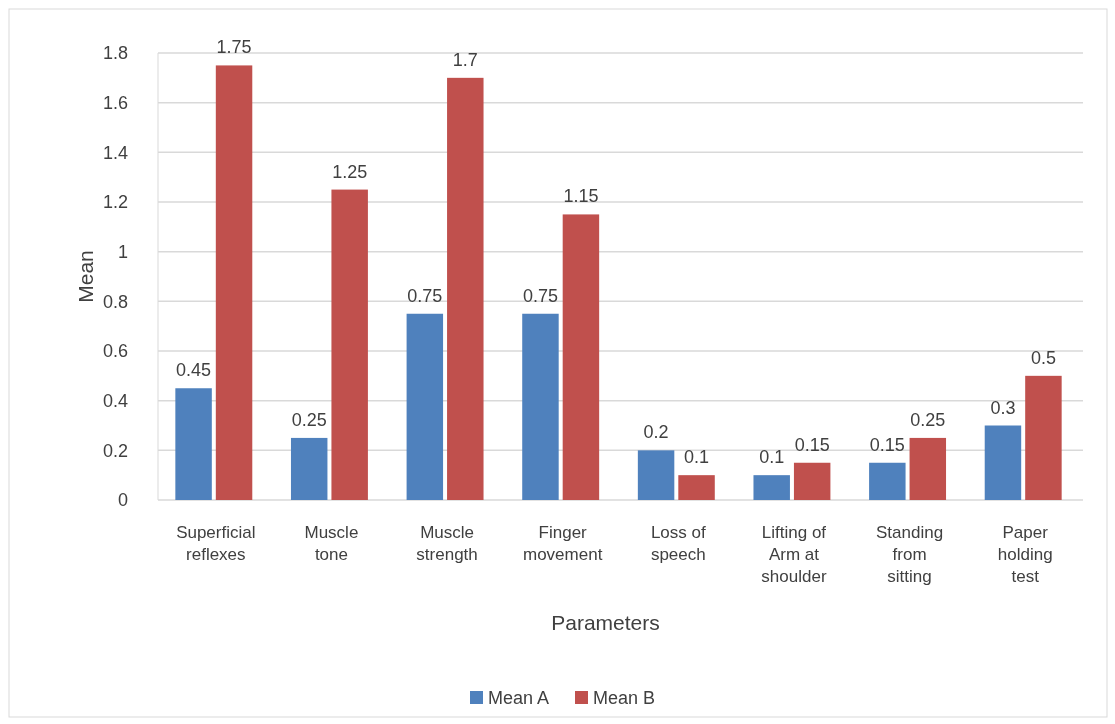 This screenshot has height=724, width=1115. What do you see at coordinates (678, 543) in the screenshot?
I see `x-tick-label: Loss of speech` at bounding box center [678, 543].